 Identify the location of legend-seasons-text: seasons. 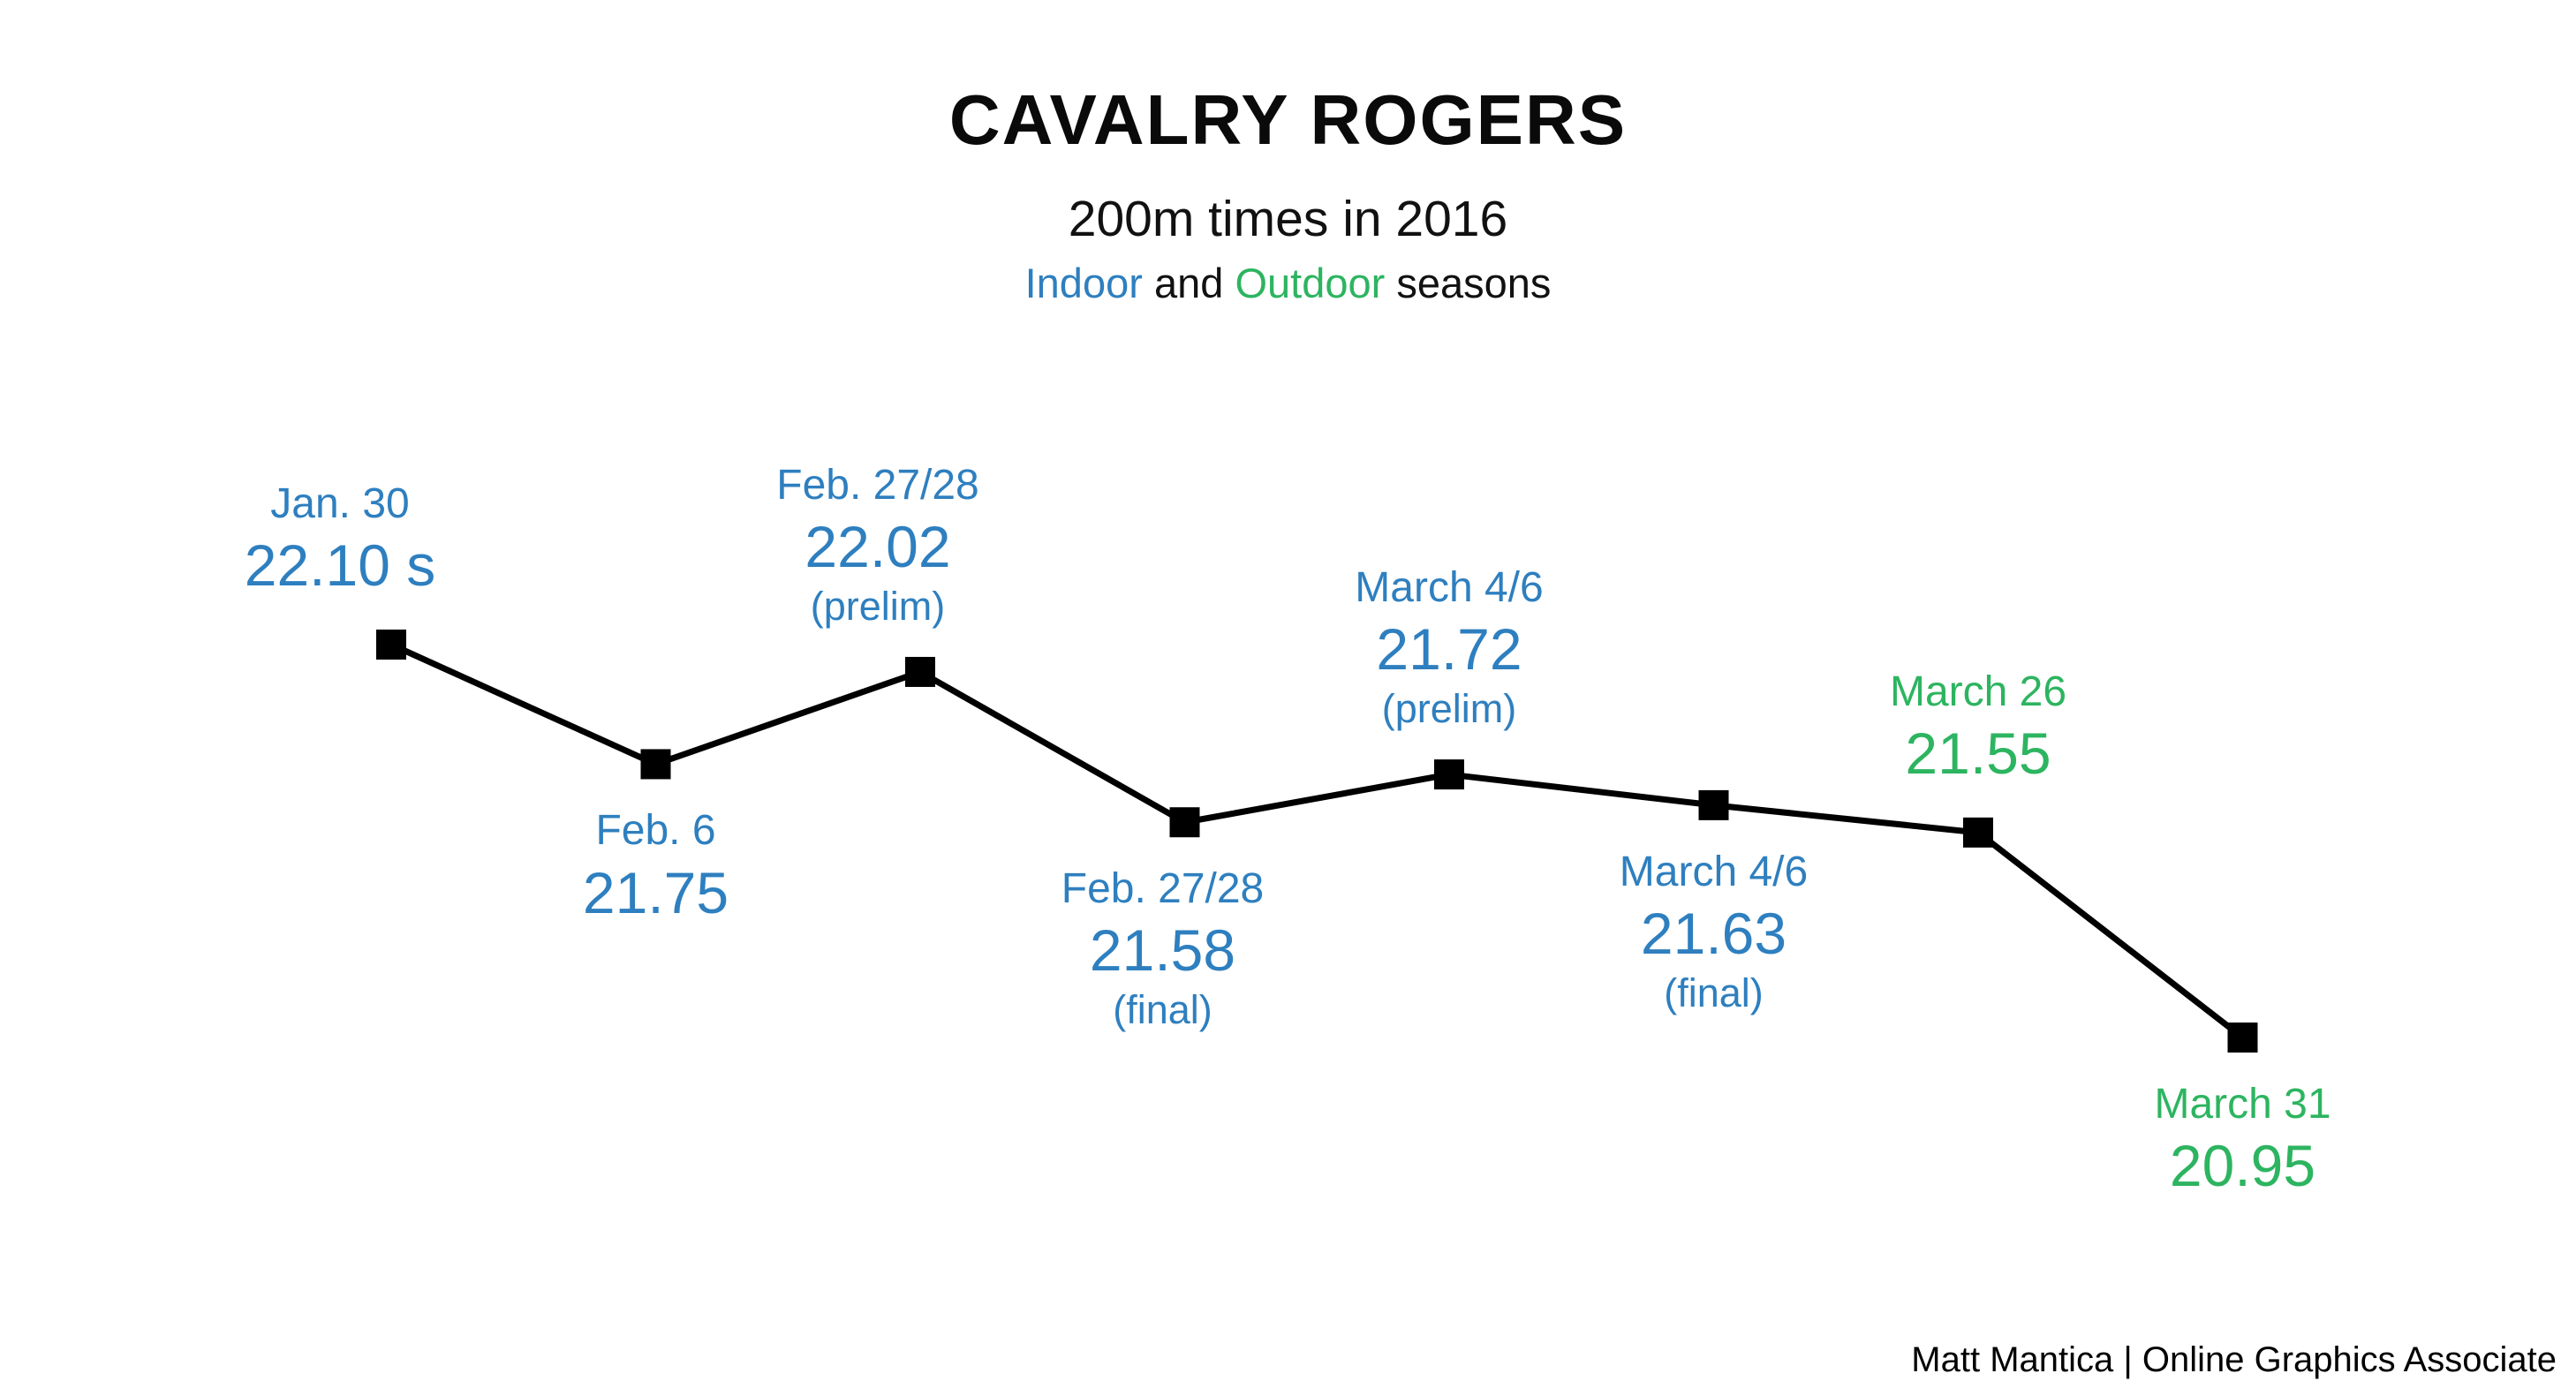
(1469, 282).